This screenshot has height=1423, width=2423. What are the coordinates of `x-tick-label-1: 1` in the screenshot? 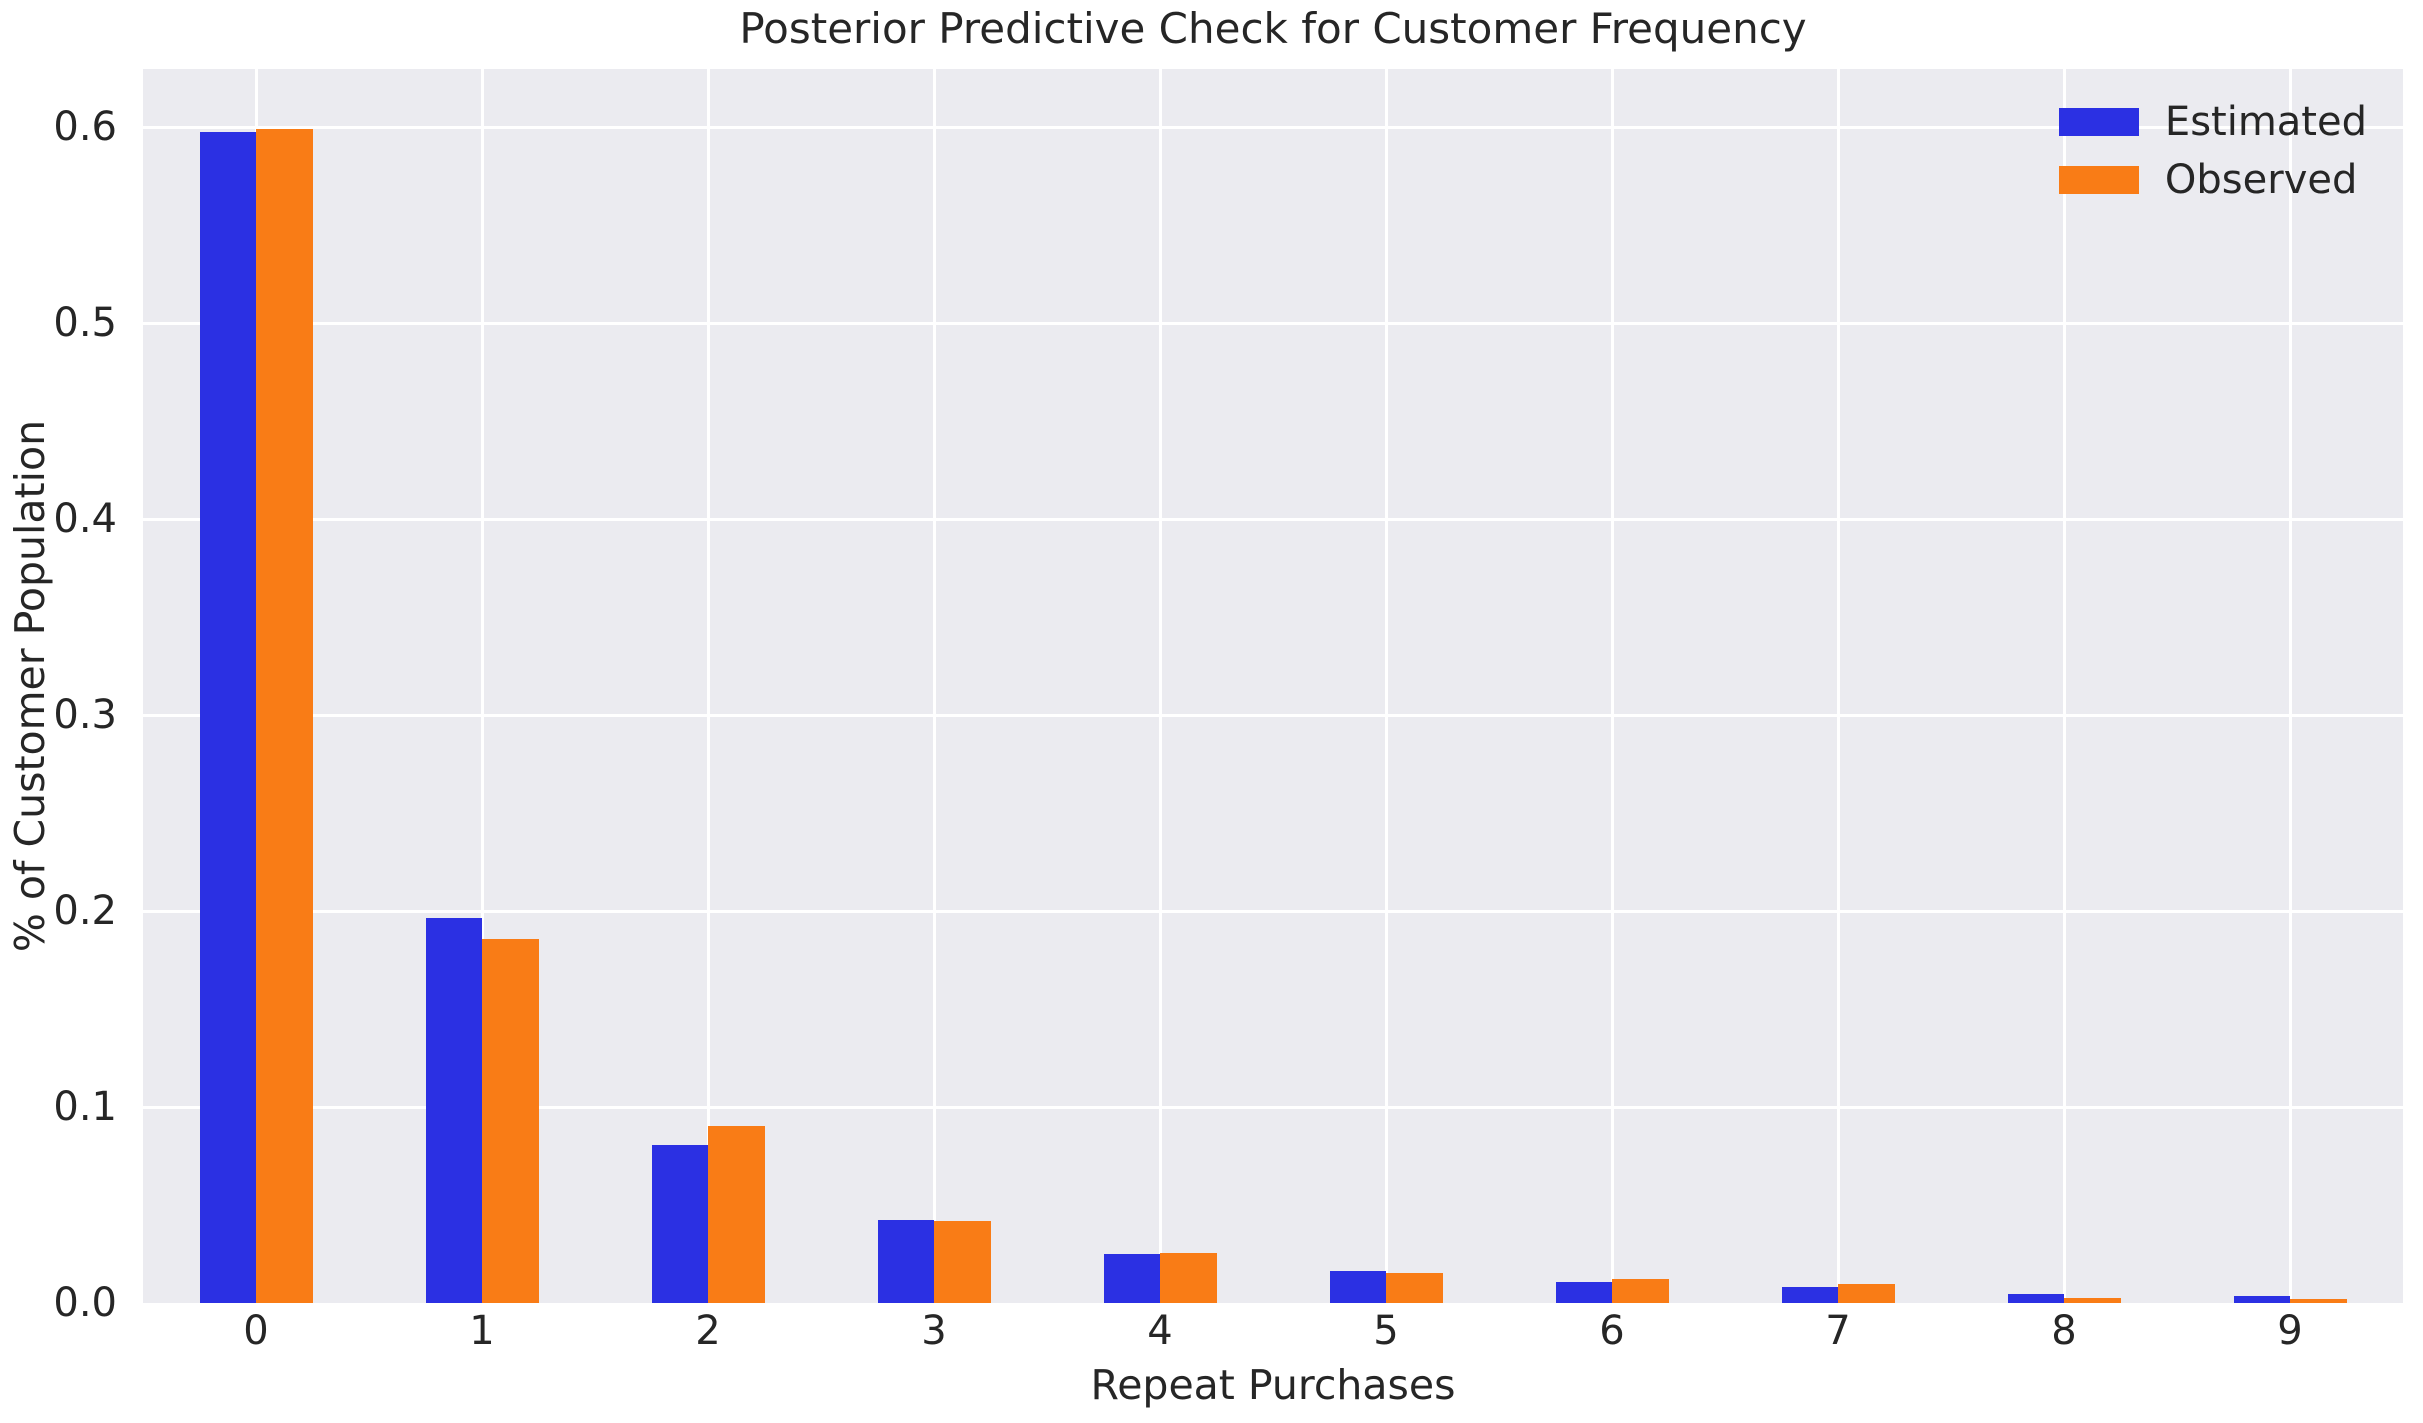 It's located at (482, 1331).